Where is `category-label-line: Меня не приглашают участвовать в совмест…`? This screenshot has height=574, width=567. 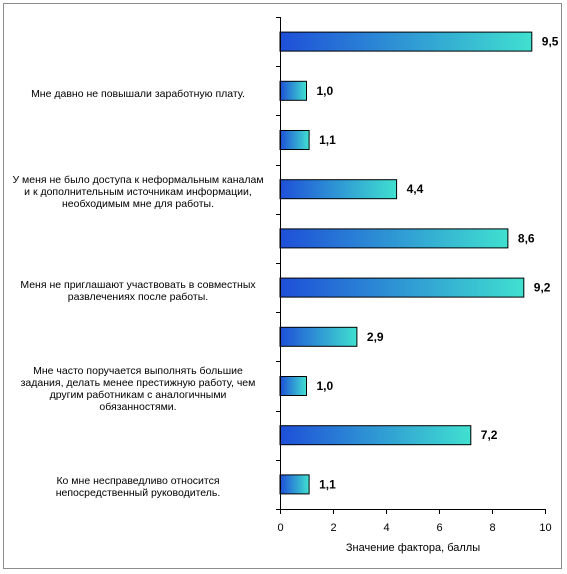
category-label-line: Меня не приглашают участвовать в совмест… is located at coordinates (138, 284).